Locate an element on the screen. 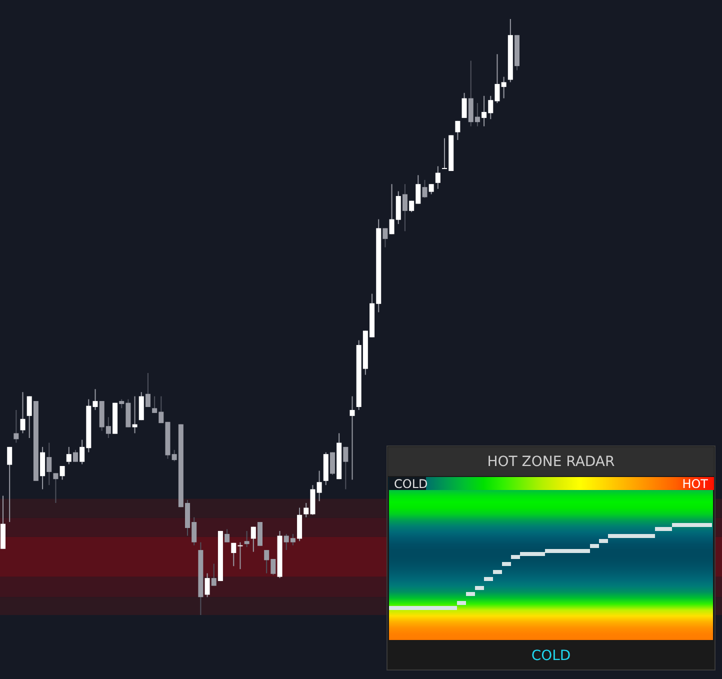  text: HOT ZONE RADAR is located at coordinates (551, 462).